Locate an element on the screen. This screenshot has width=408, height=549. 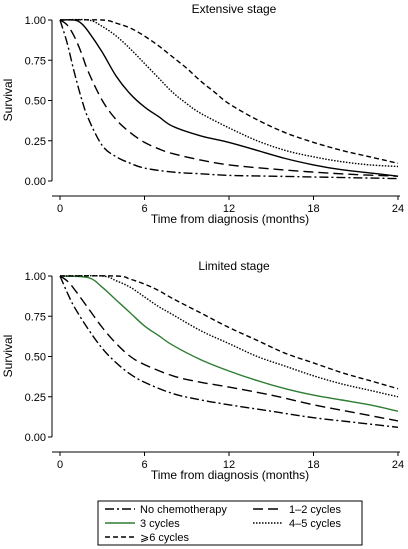
extensive-x-tick-label: 24 is located at coordinates (398, 209).